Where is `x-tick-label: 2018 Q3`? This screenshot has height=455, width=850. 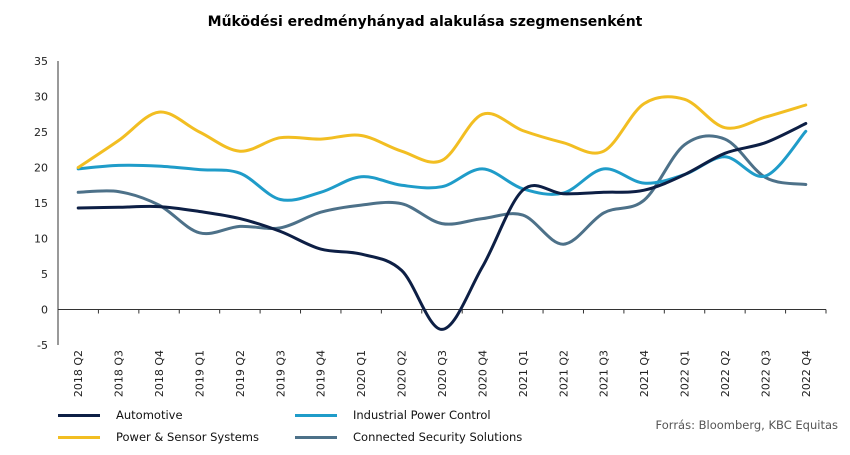 x-tick-label: 2018 Q3 is located at coordinates (119, 373).